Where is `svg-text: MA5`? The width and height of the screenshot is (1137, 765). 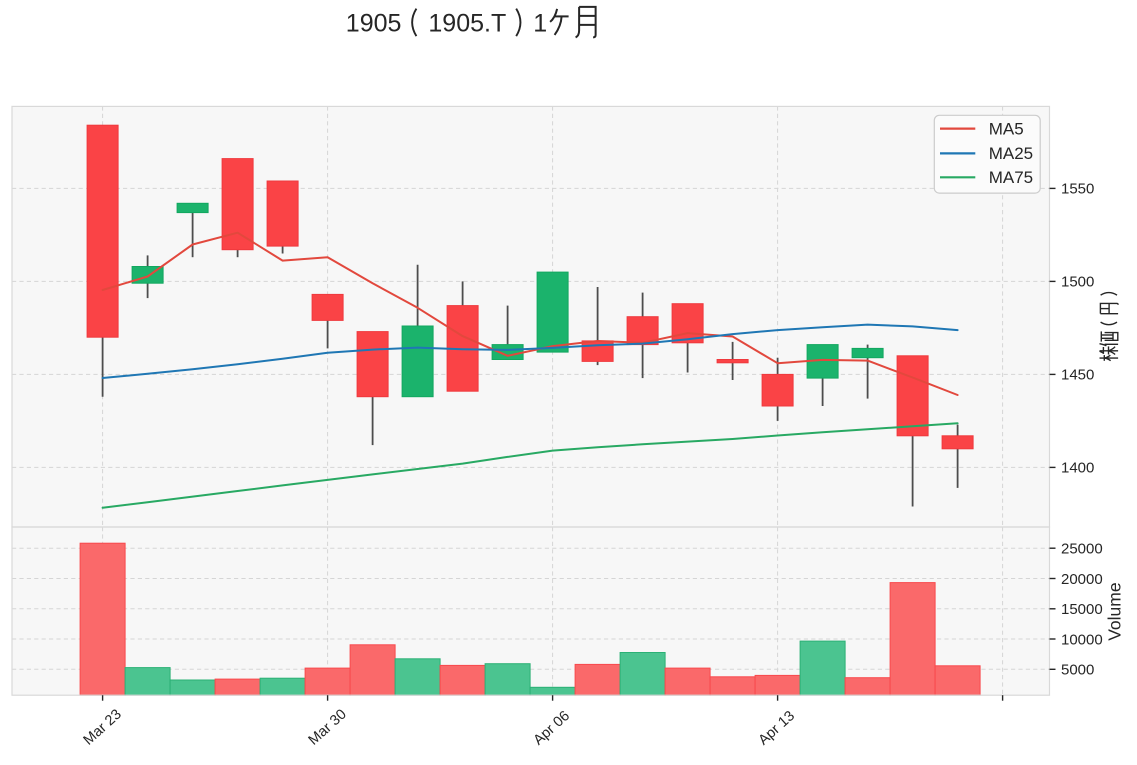
svg-text: MA5 is located at coordinates (1006, 128).